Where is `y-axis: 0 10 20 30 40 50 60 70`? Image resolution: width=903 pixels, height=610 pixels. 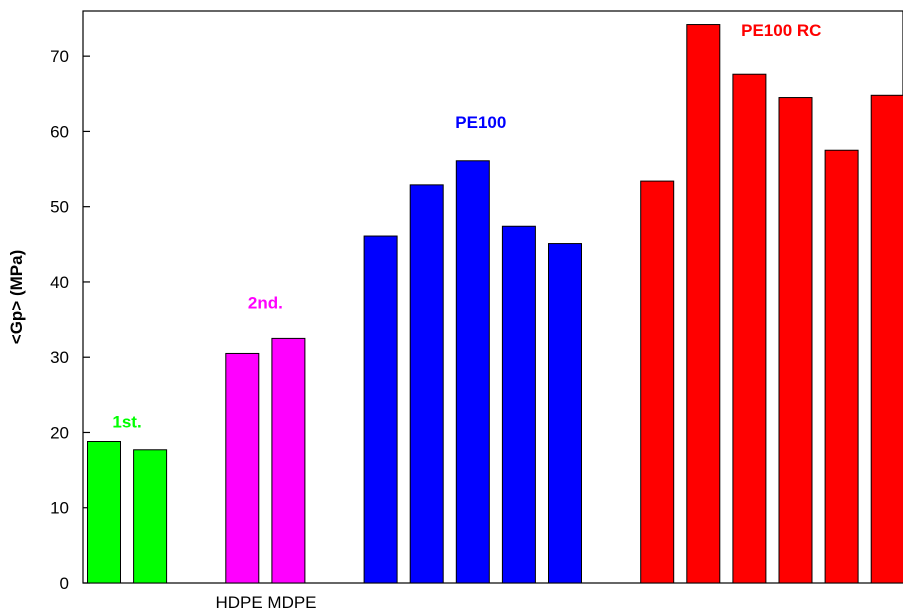
y-axis: 0 10 20 30 40 50 60 70 is located at coordinates (70, 320).